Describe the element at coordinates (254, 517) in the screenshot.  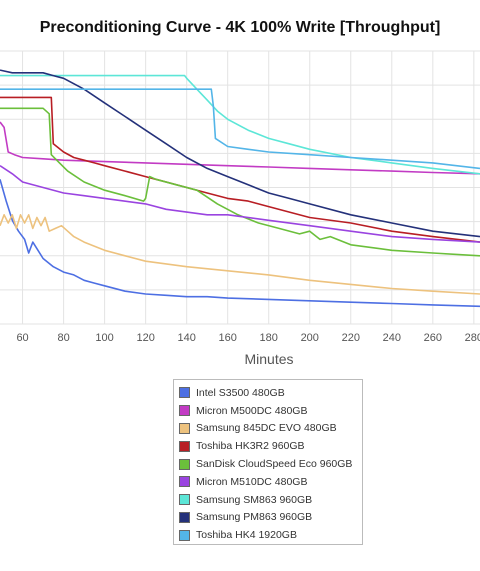
I see `legend-label: Samsung PM863 960GB` at that location.